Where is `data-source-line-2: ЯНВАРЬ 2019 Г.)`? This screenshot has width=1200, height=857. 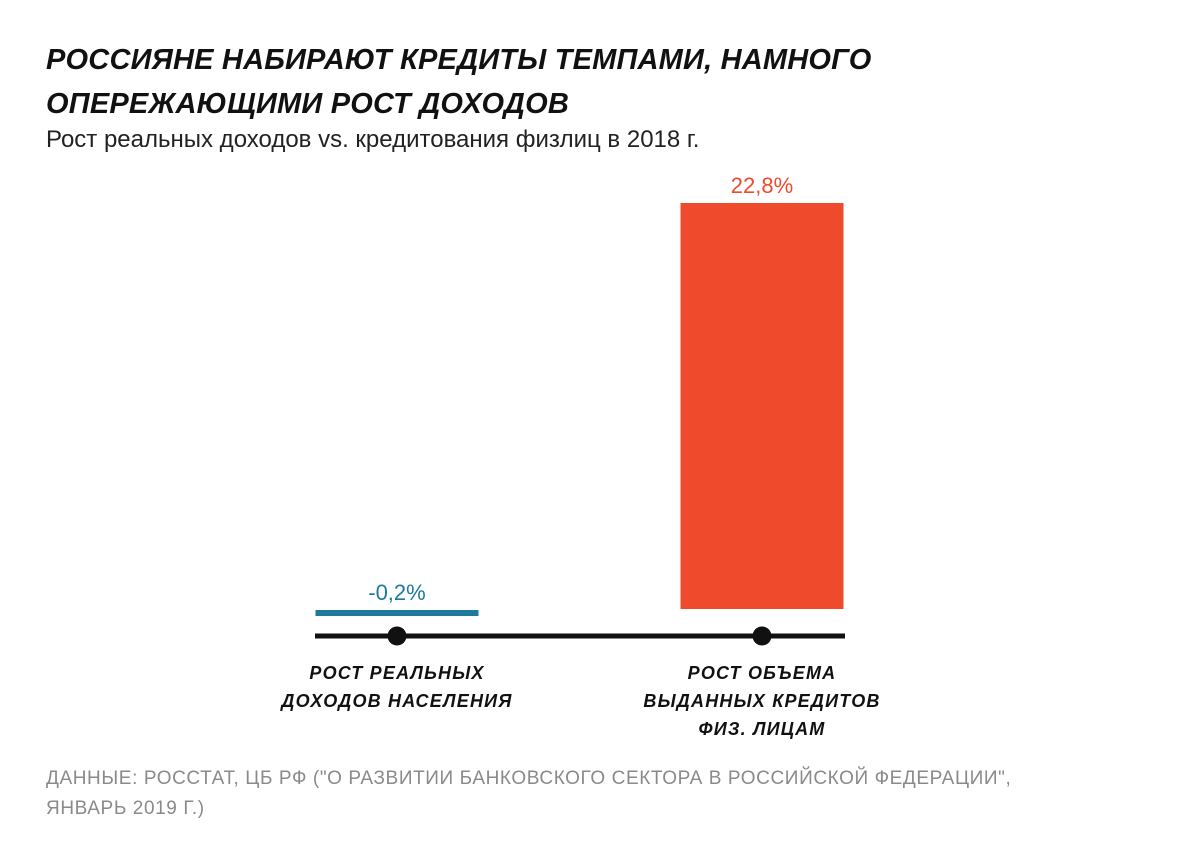
data-source-line-2: ЯНВАРЬ 2019 Г.) is located at coordinates (125, 808).